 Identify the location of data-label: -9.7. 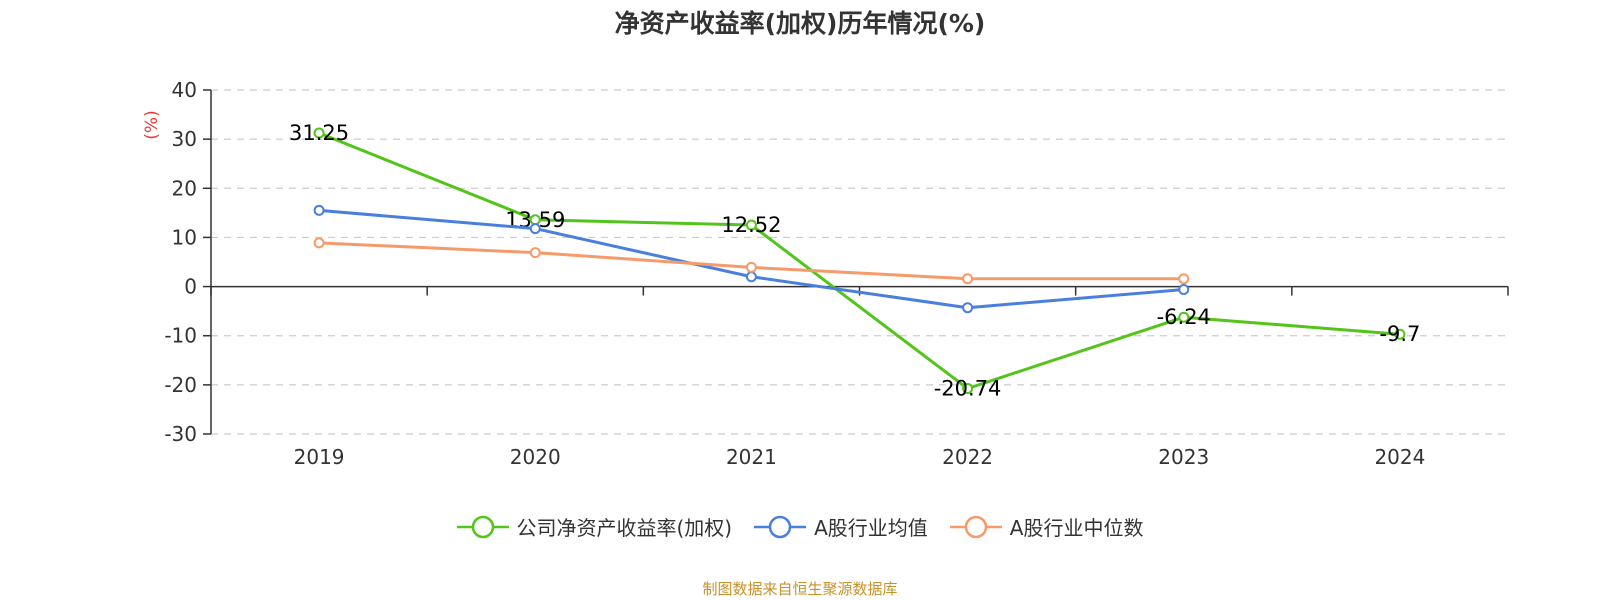
(1399, 334).